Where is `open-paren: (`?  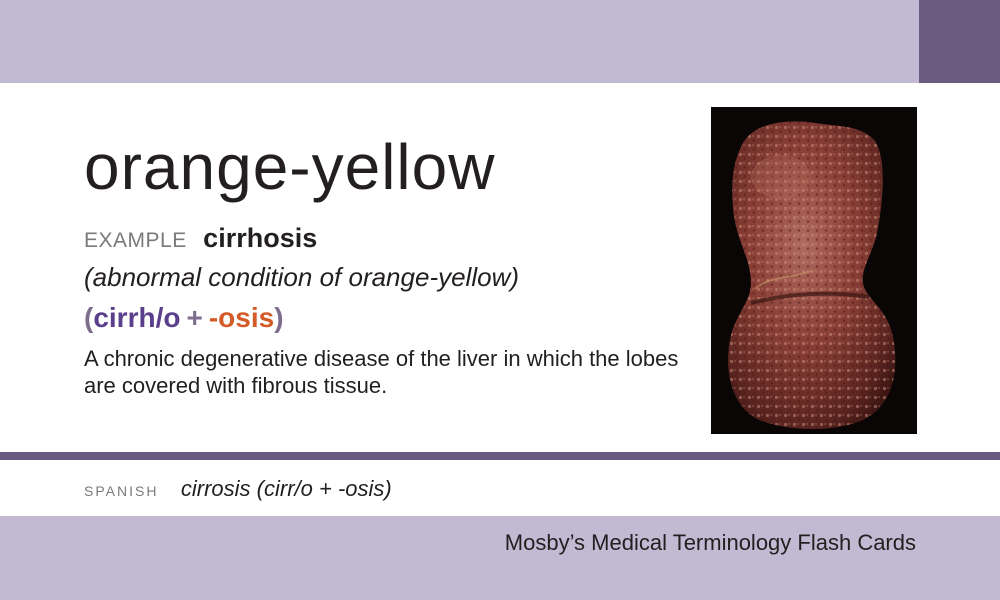 open-paren: ( is located at coordinates (89, 317).